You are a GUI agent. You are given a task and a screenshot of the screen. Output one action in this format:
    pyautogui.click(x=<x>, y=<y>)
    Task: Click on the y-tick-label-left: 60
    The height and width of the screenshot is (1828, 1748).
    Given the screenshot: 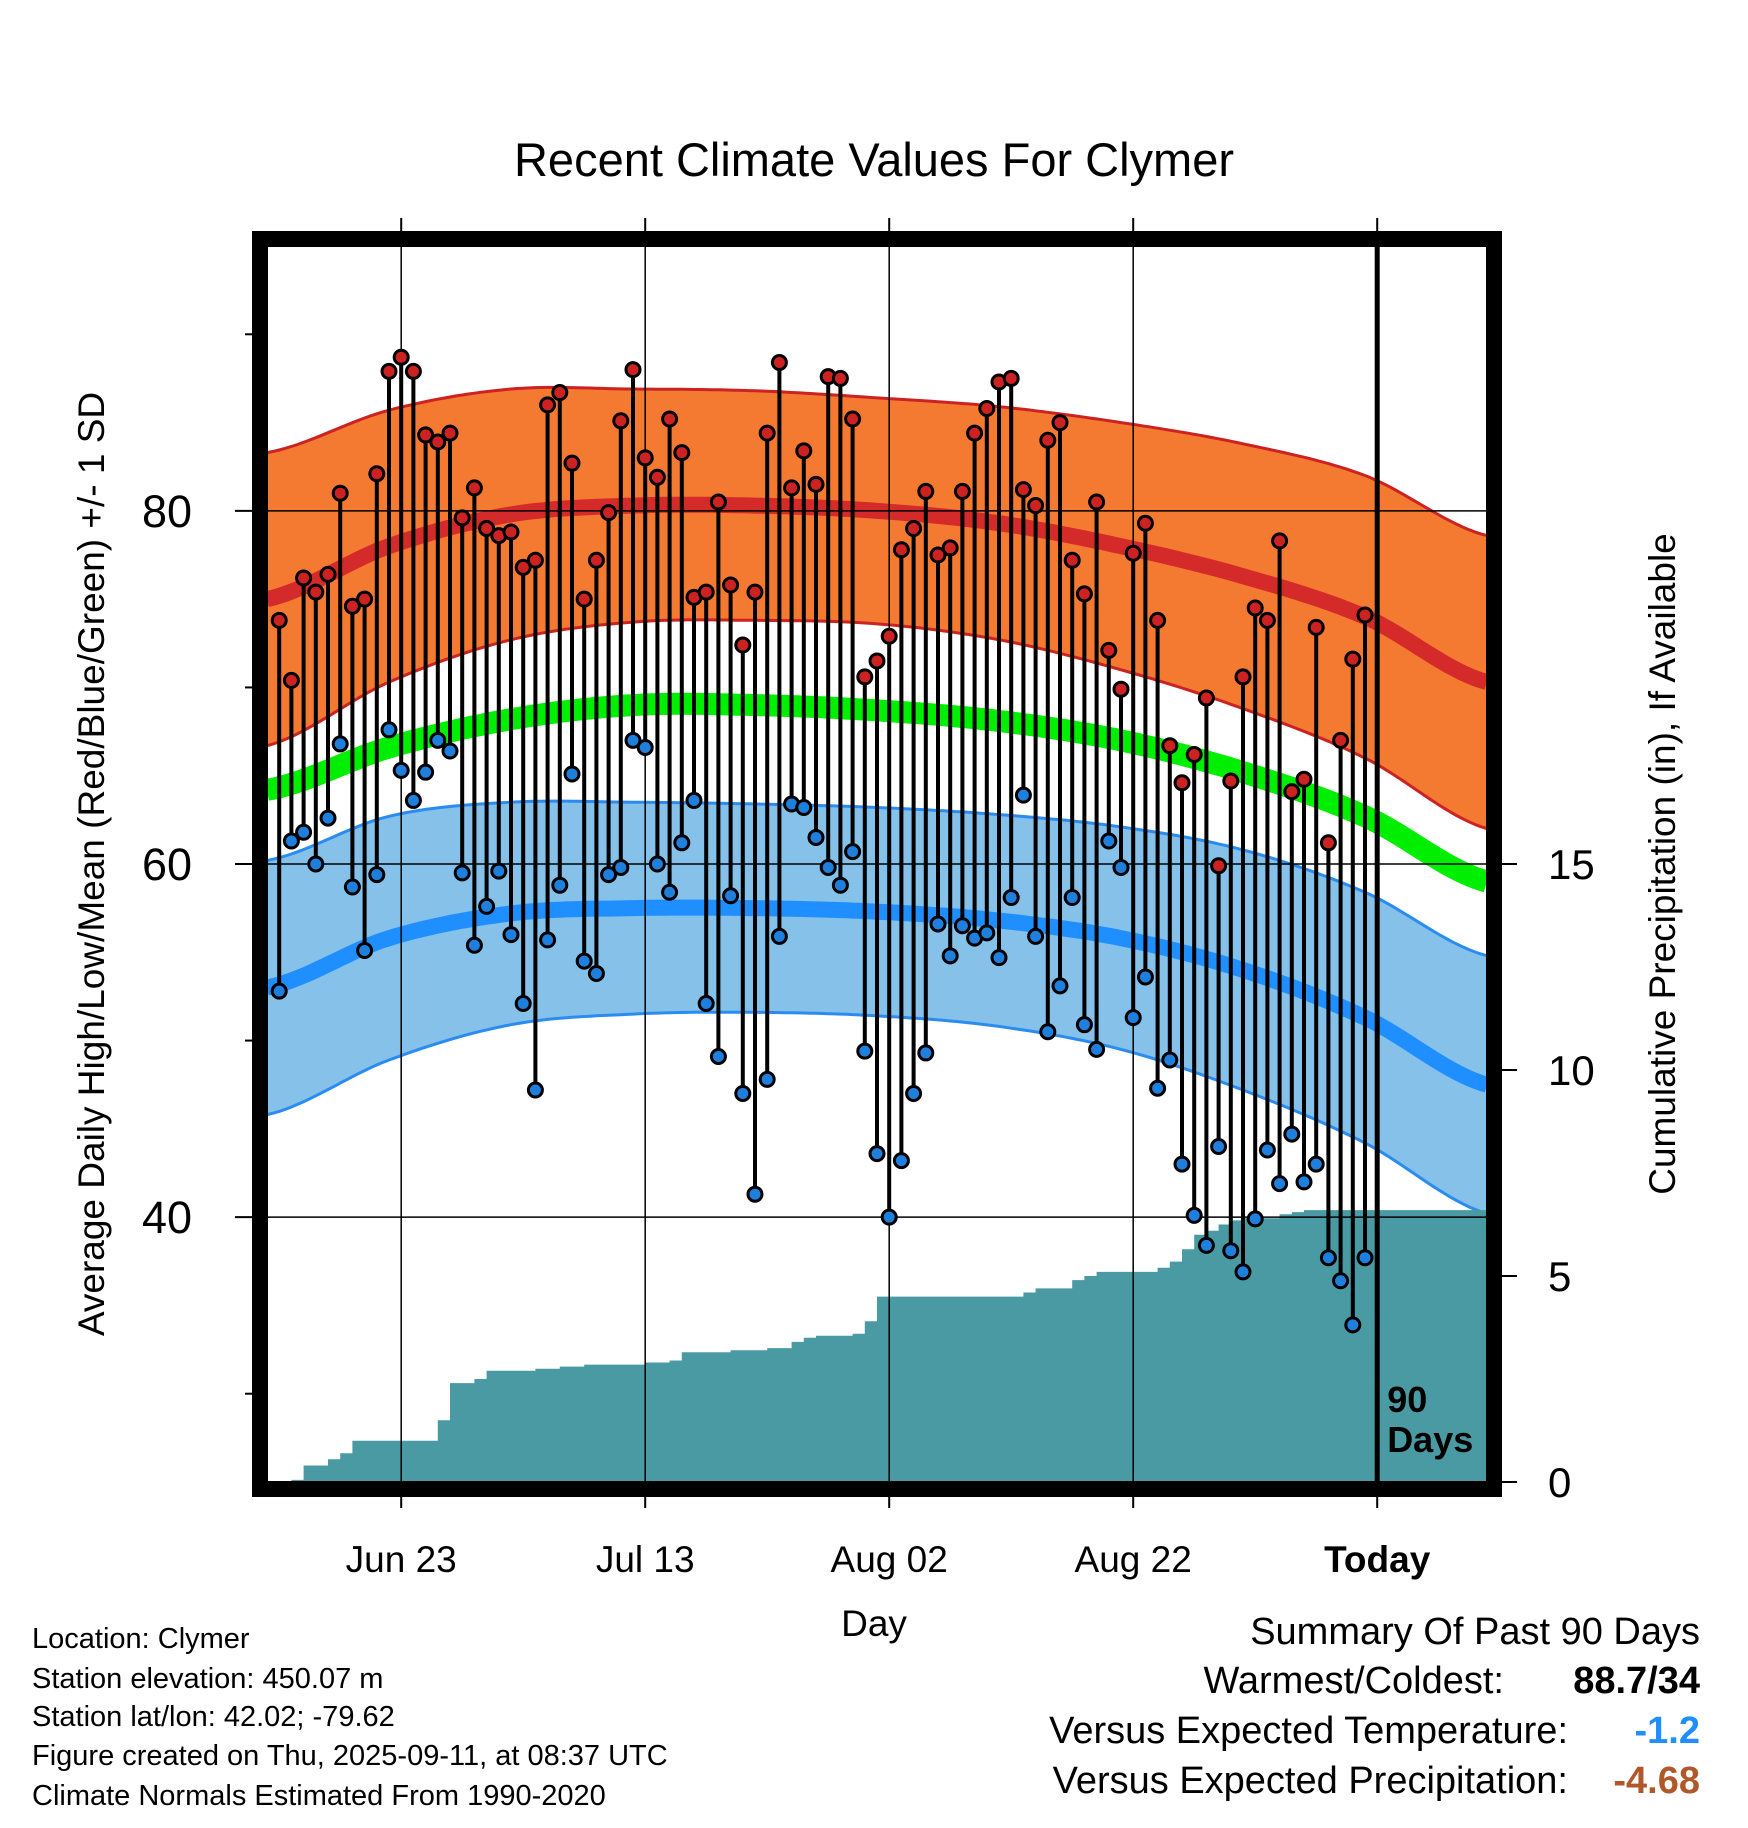 What is the action you would take?
    pyautogui.click(x=167, y=864)
    